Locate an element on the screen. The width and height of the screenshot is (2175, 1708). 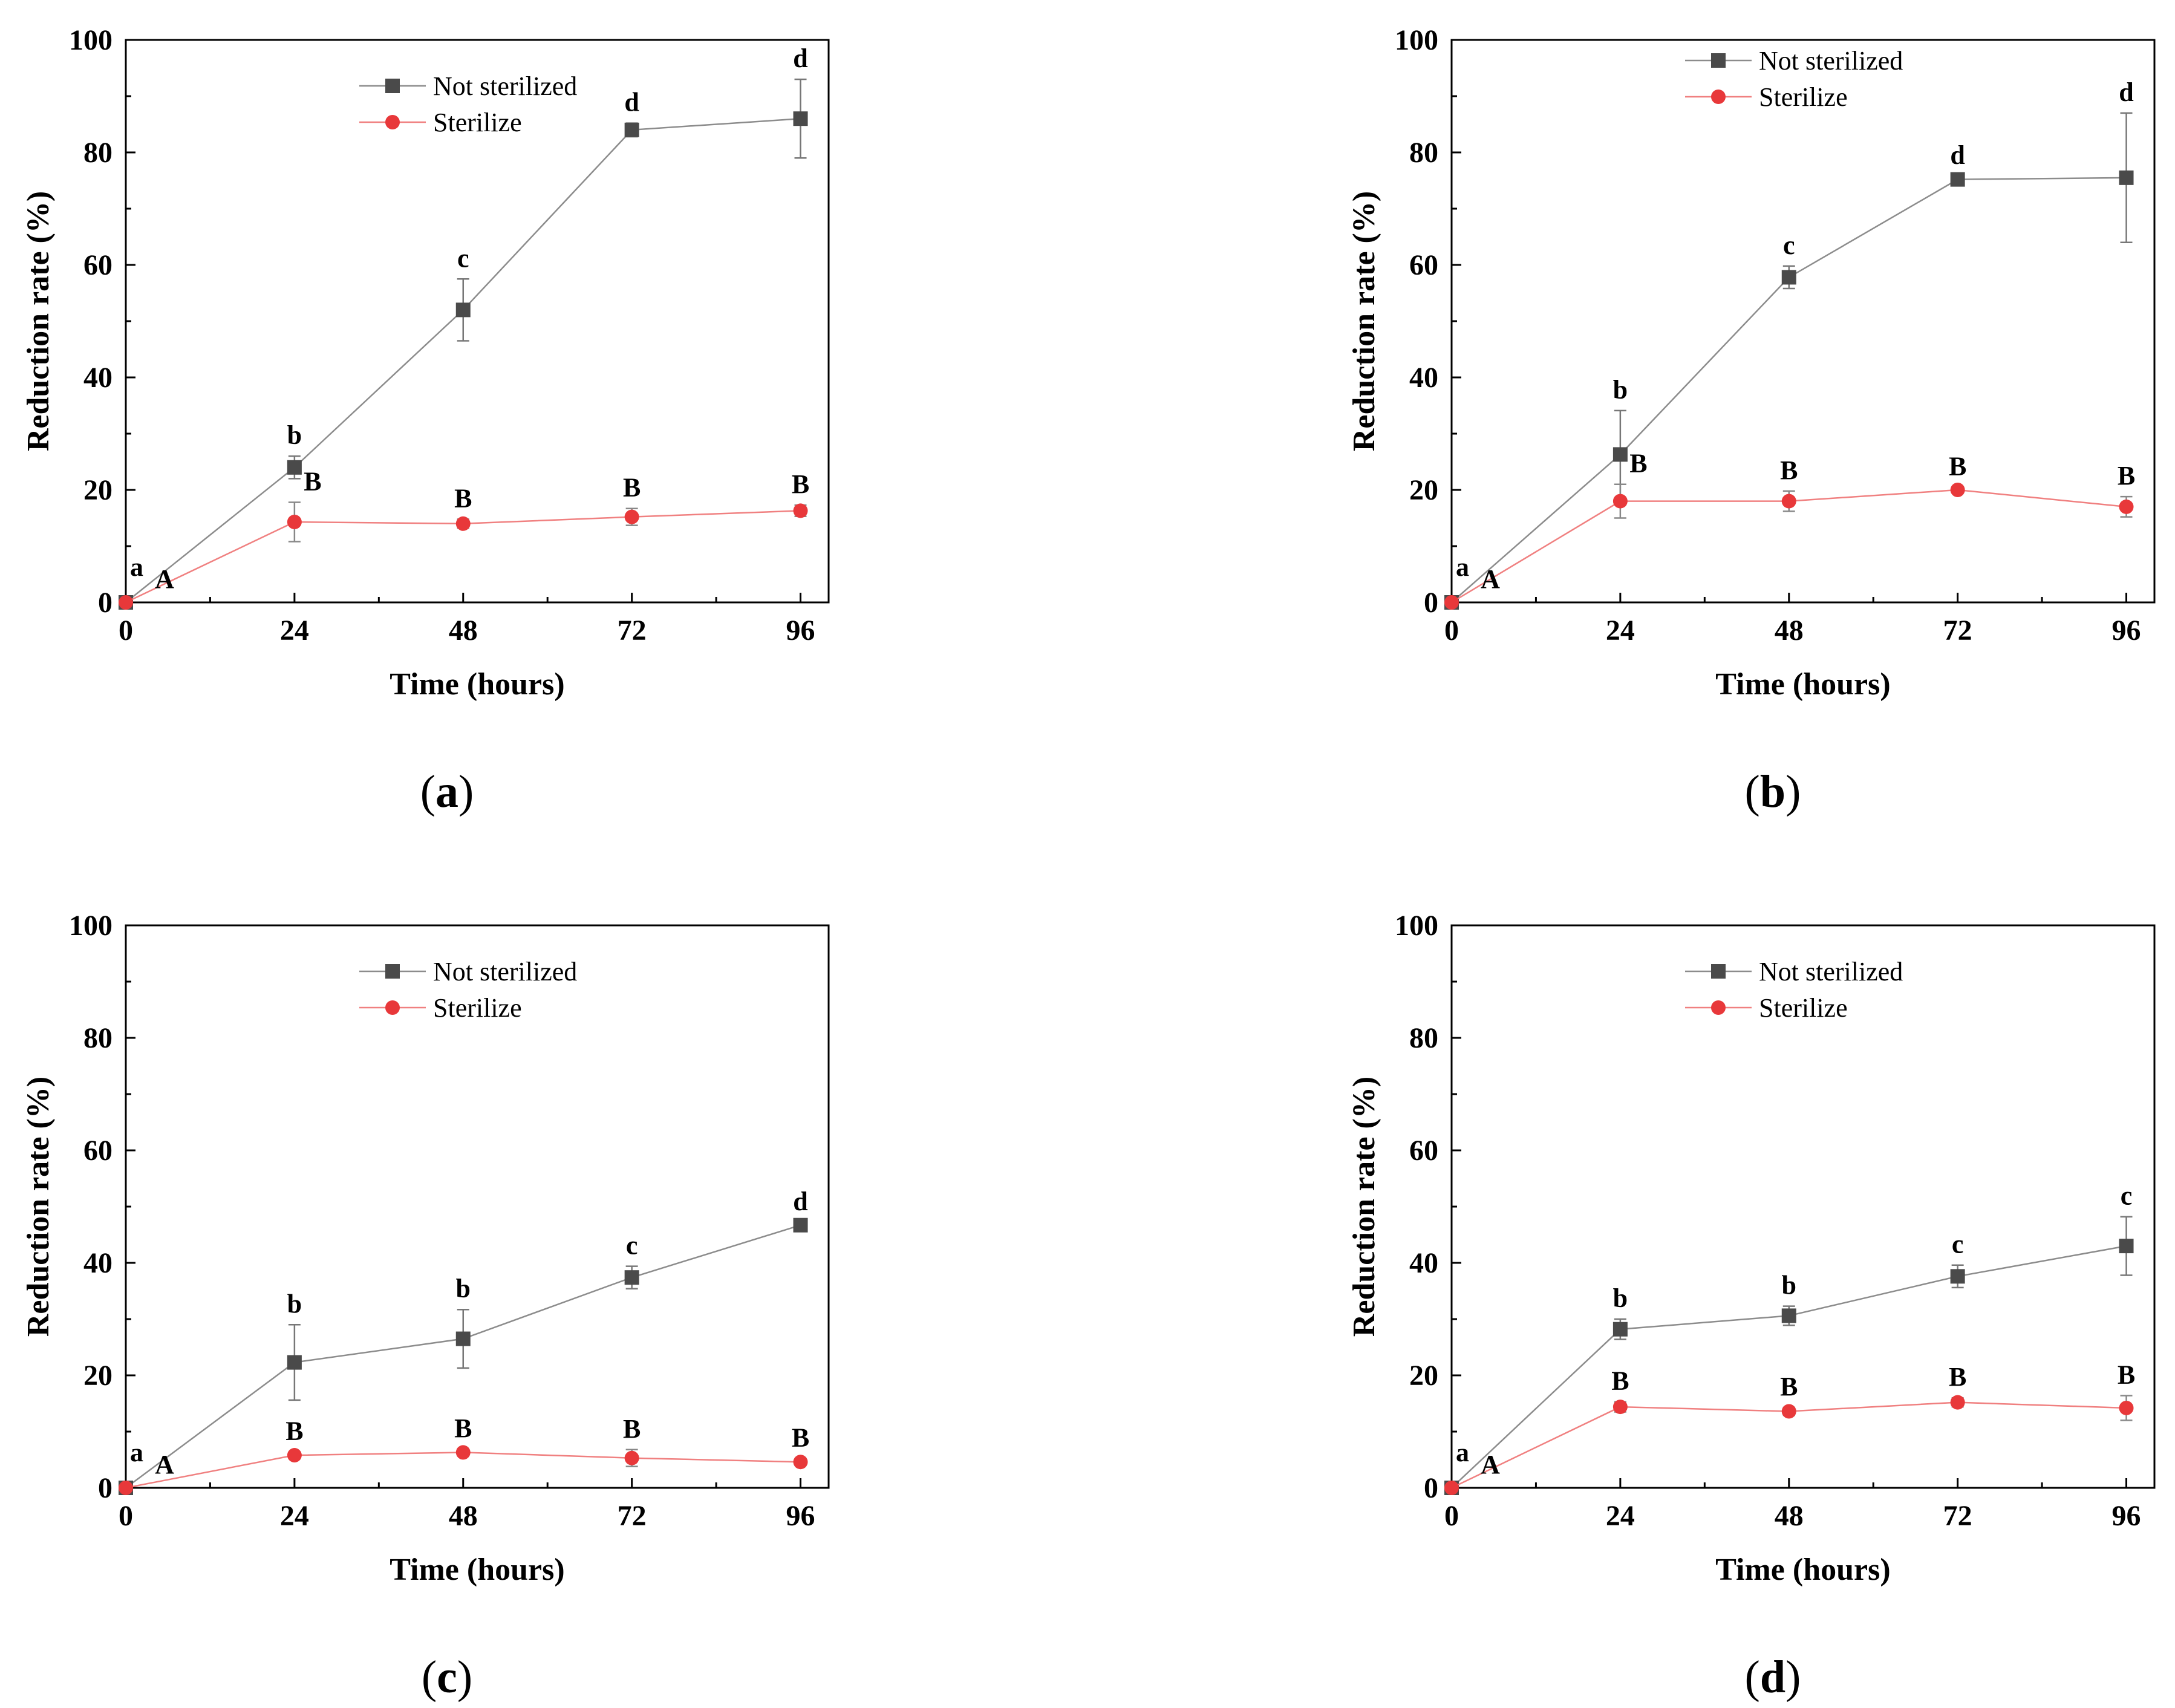
y-tick-label: 80 is located at coordinates (1423, 1038).